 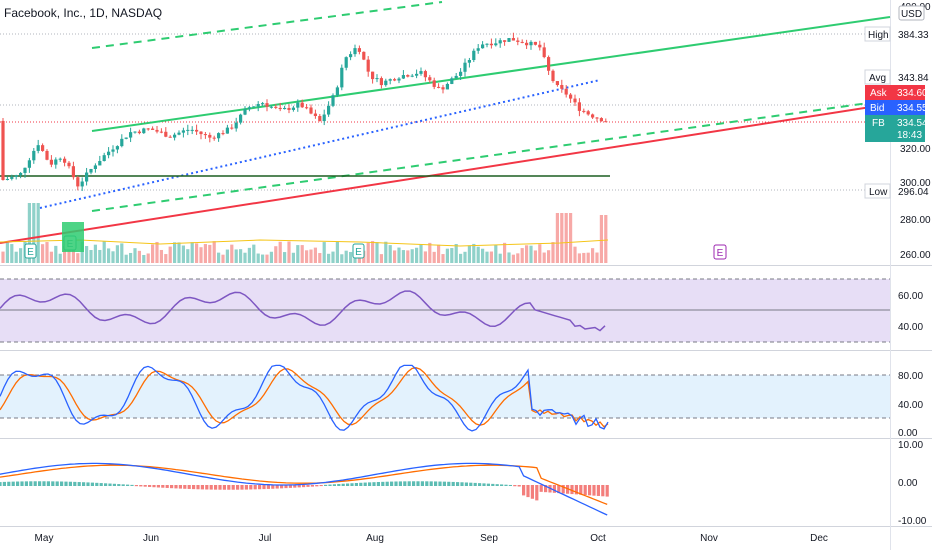 I want to click on avg-label-tag, so click(x=877, y=77).